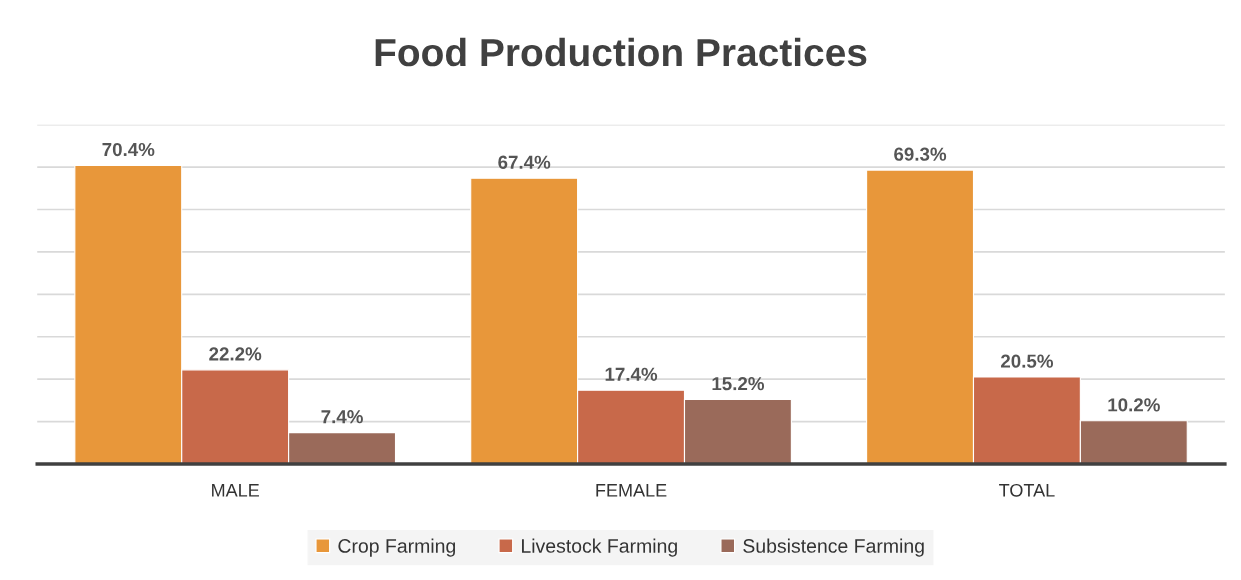 Image resolution: width=1241 pixels, height=580 pixels. I want to click on data-label: 20.5%, so click(1027, 361).